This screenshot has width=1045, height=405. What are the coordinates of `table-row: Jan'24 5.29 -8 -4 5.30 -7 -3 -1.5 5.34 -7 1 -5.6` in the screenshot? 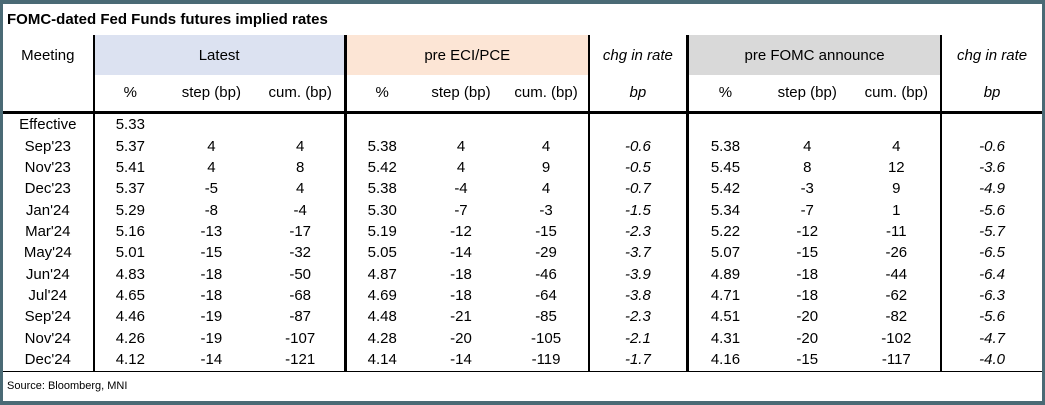 It's located at (522, 210).